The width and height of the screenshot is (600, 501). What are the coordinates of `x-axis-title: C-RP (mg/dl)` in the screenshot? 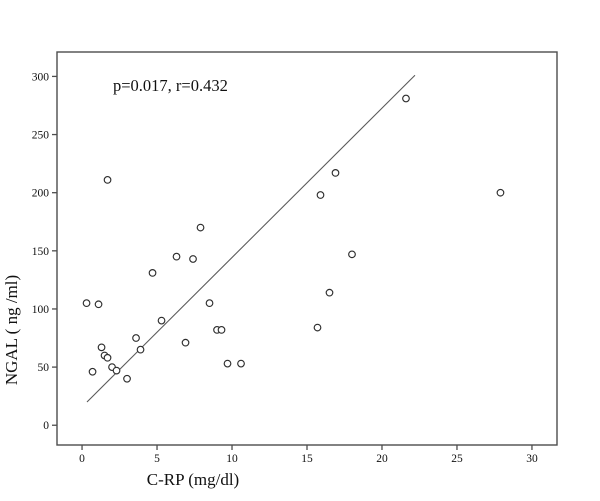 It's located at (193, 479).